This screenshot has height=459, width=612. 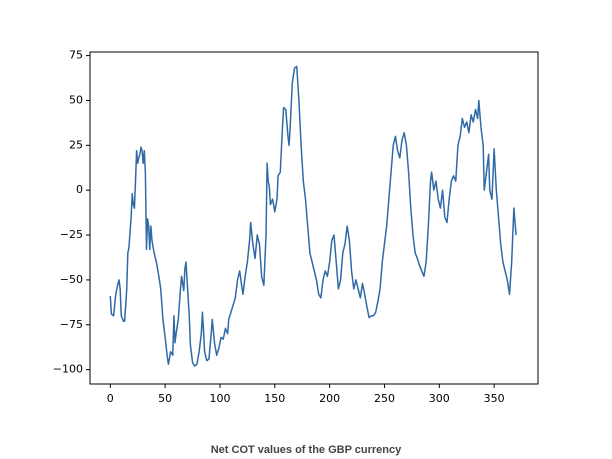 I want to click on y-tick-label: 75, so click(x=76, y=55).